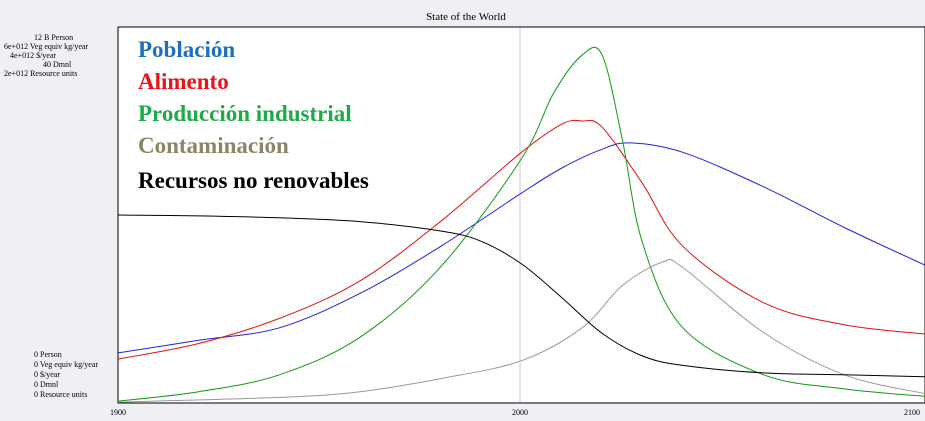 This screenshot has width=925, height=421. I want to click on x-tick-label-2100: 2100, so click(912, 412).